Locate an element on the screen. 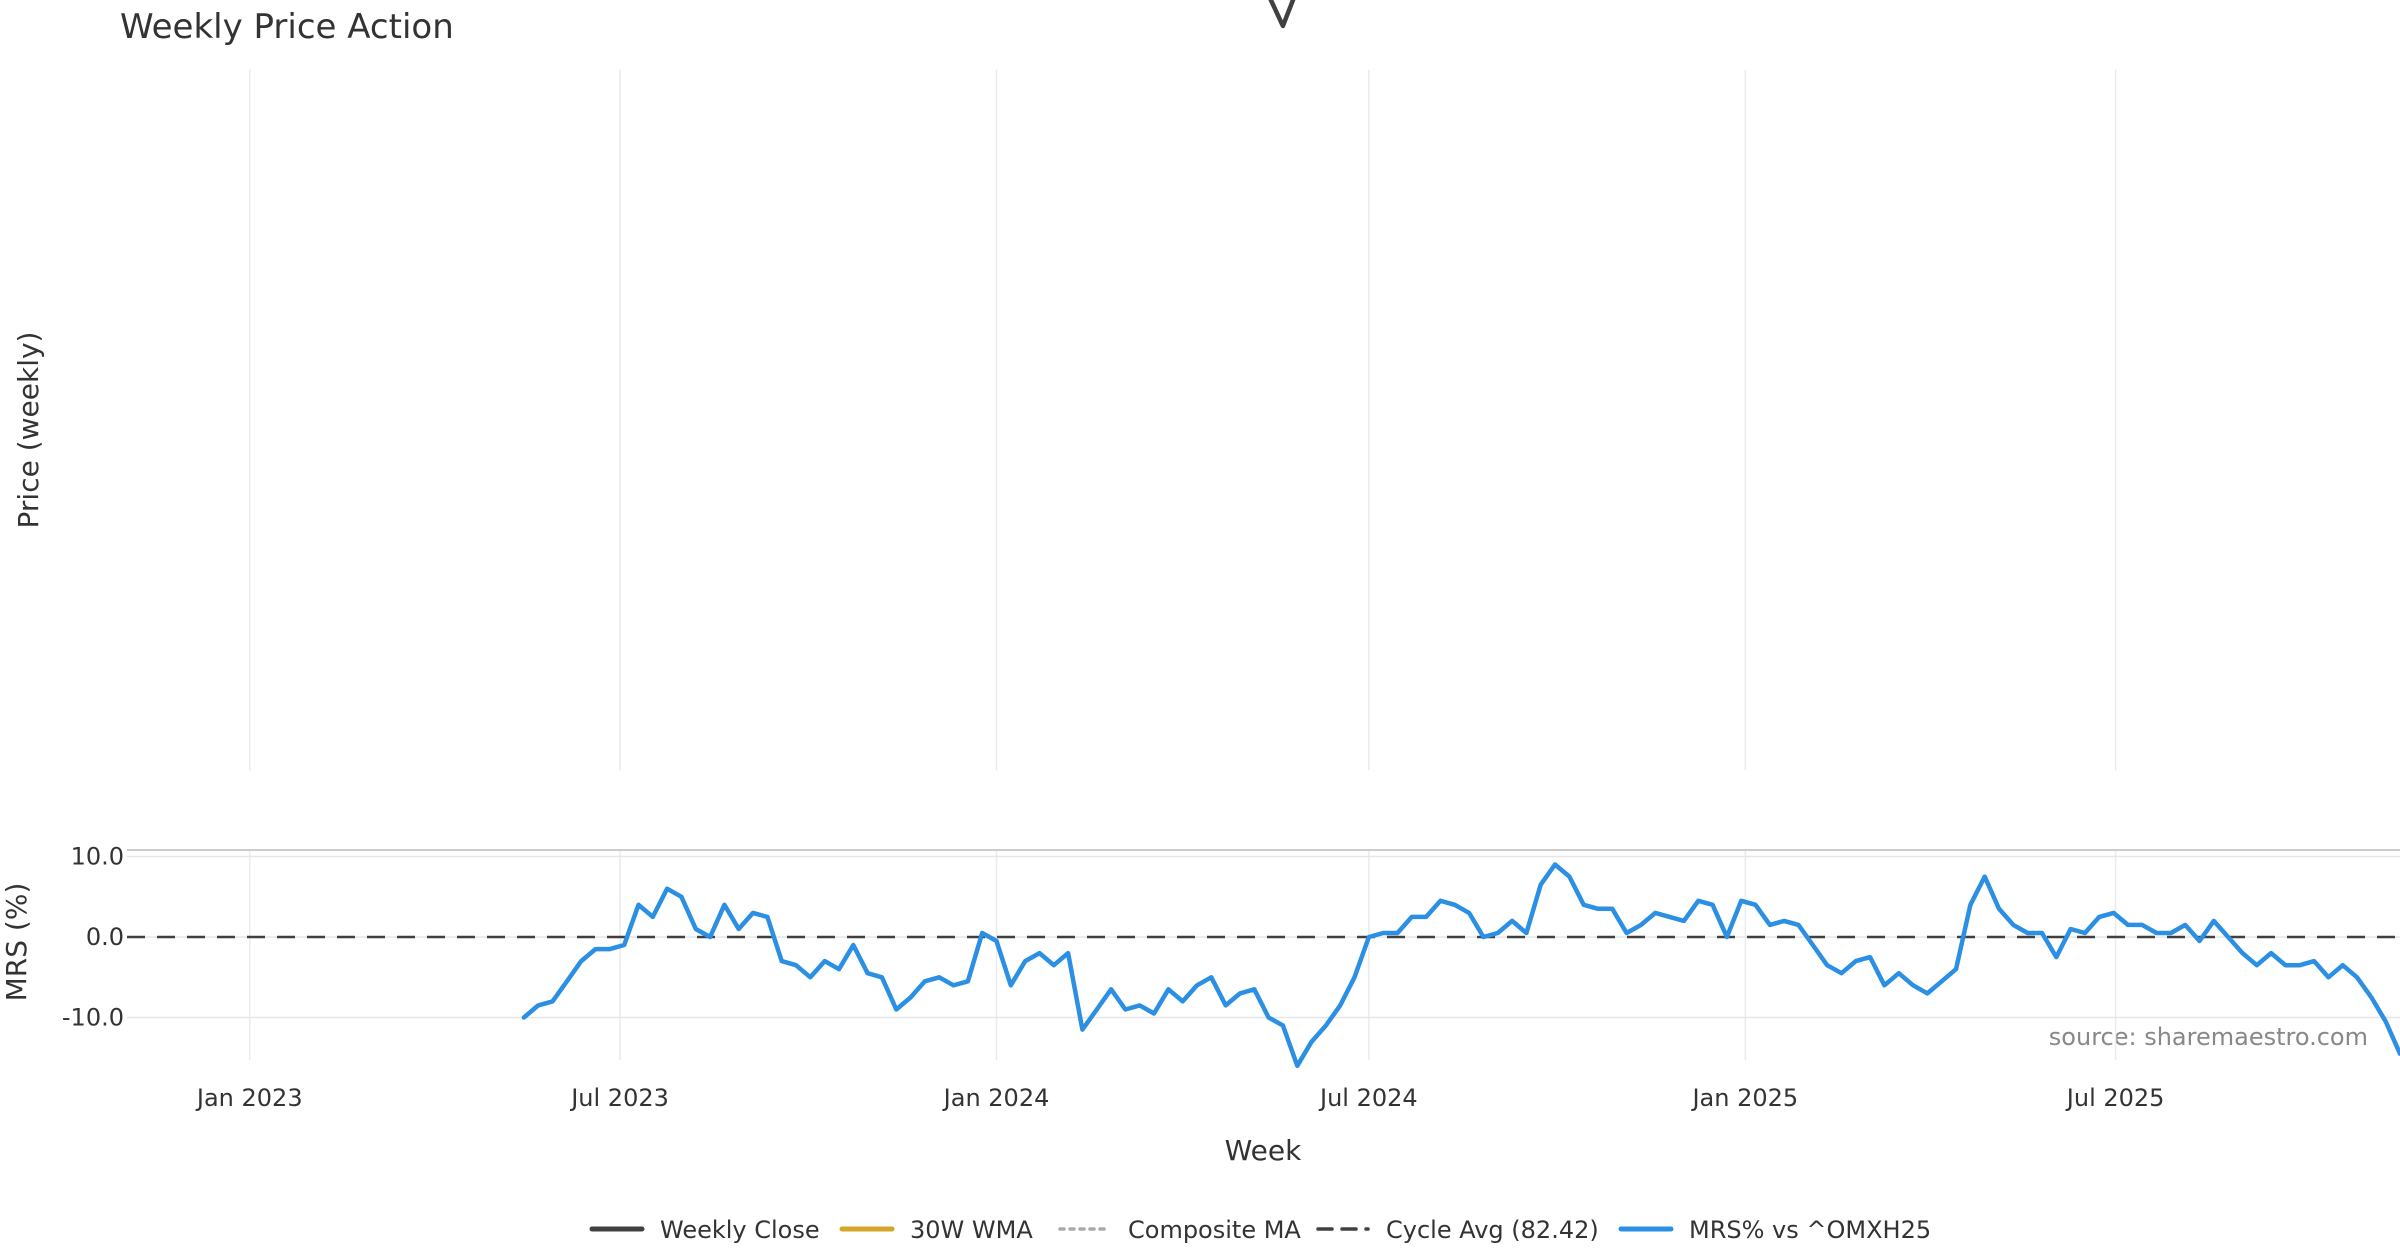 The height and width of the screenshot is (1260, 2400). mrs-line is located at coordinates (1460, 965).